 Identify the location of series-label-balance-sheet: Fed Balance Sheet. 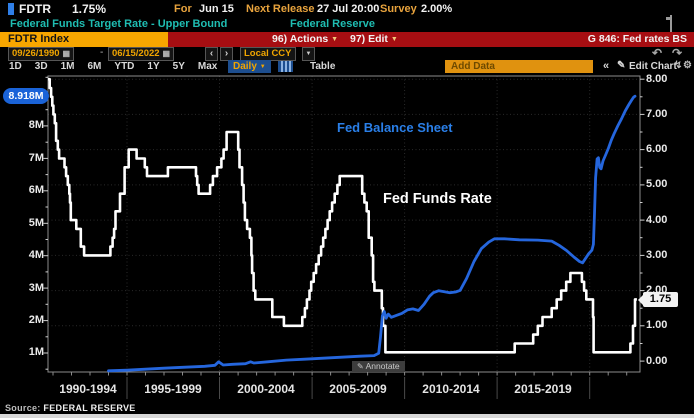
(395, 127).